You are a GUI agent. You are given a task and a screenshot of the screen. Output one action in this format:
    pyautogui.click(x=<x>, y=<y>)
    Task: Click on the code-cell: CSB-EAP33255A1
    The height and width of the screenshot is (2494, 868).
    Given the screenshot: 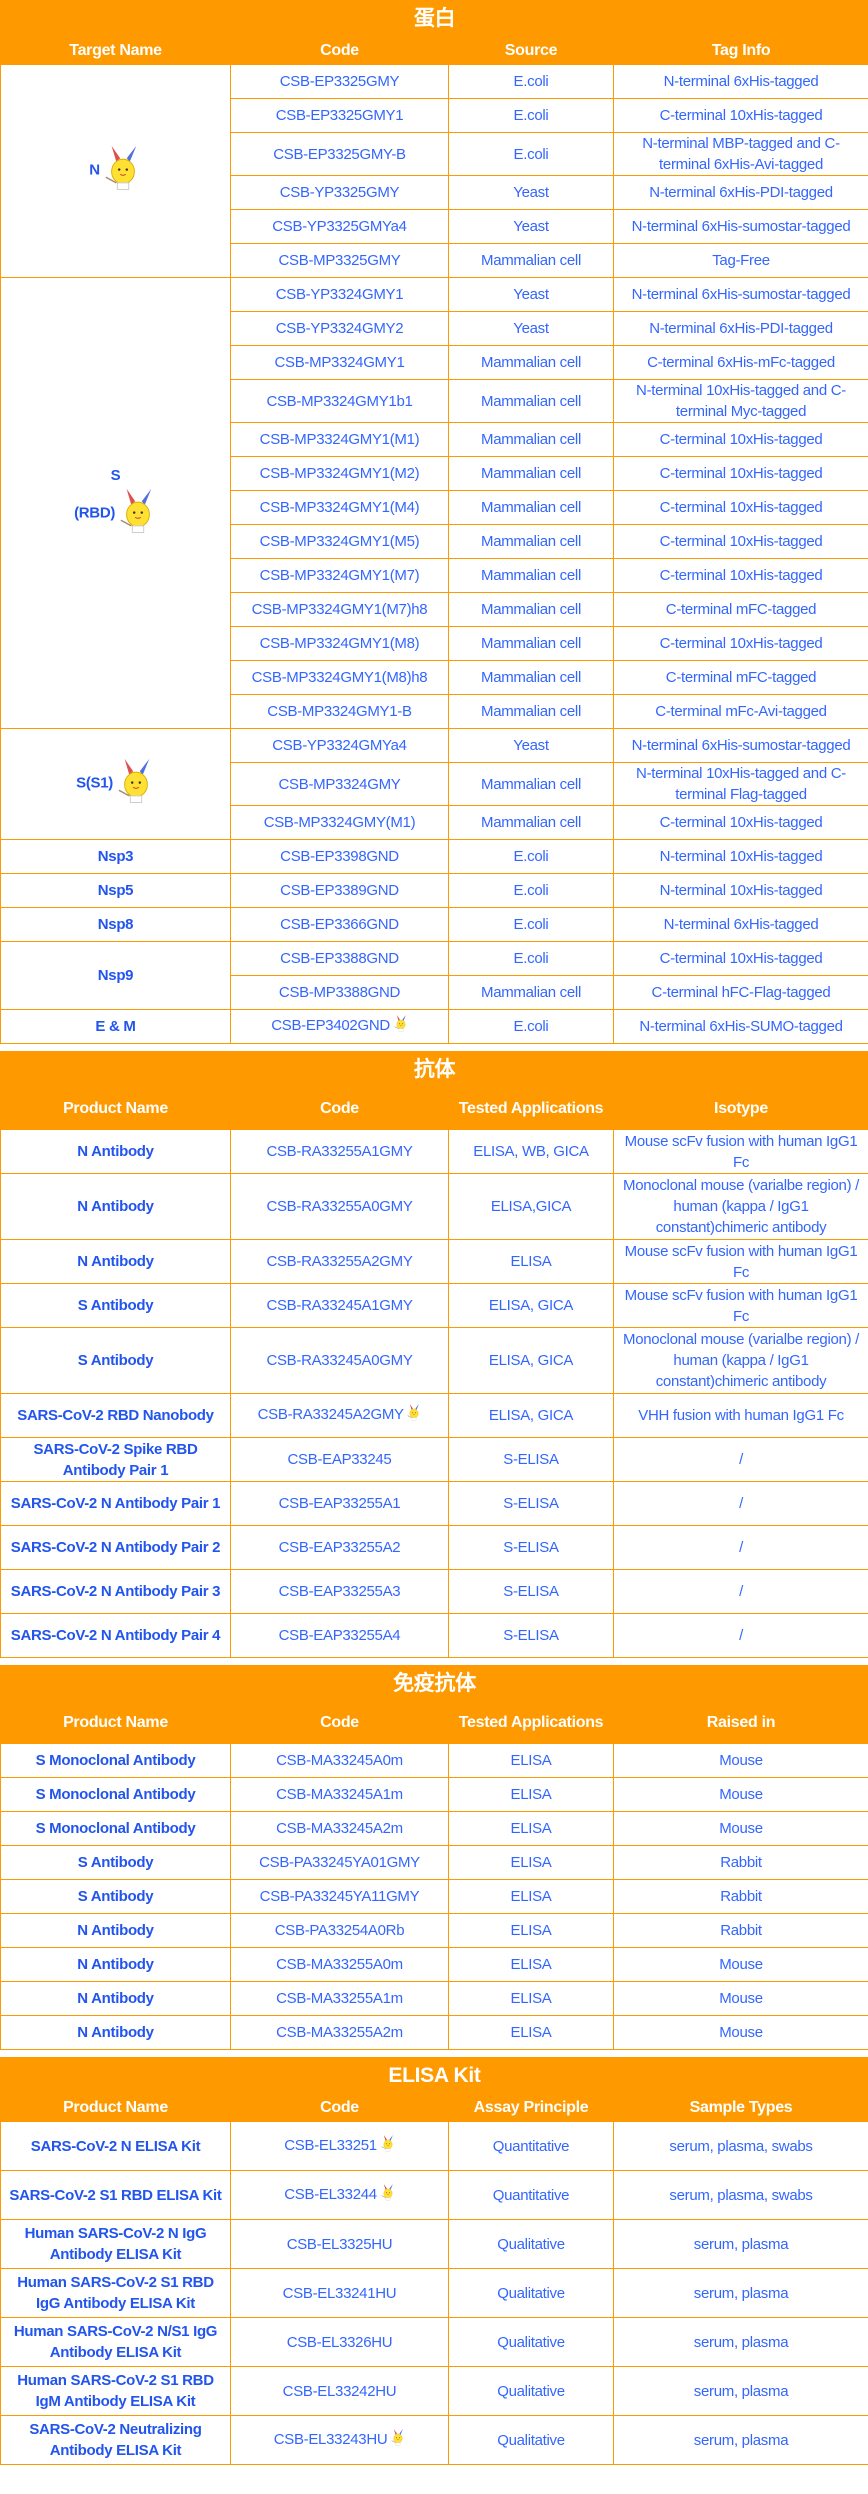 What is the action you would take?
    pyautogui.click(x=339, y=1503)
    